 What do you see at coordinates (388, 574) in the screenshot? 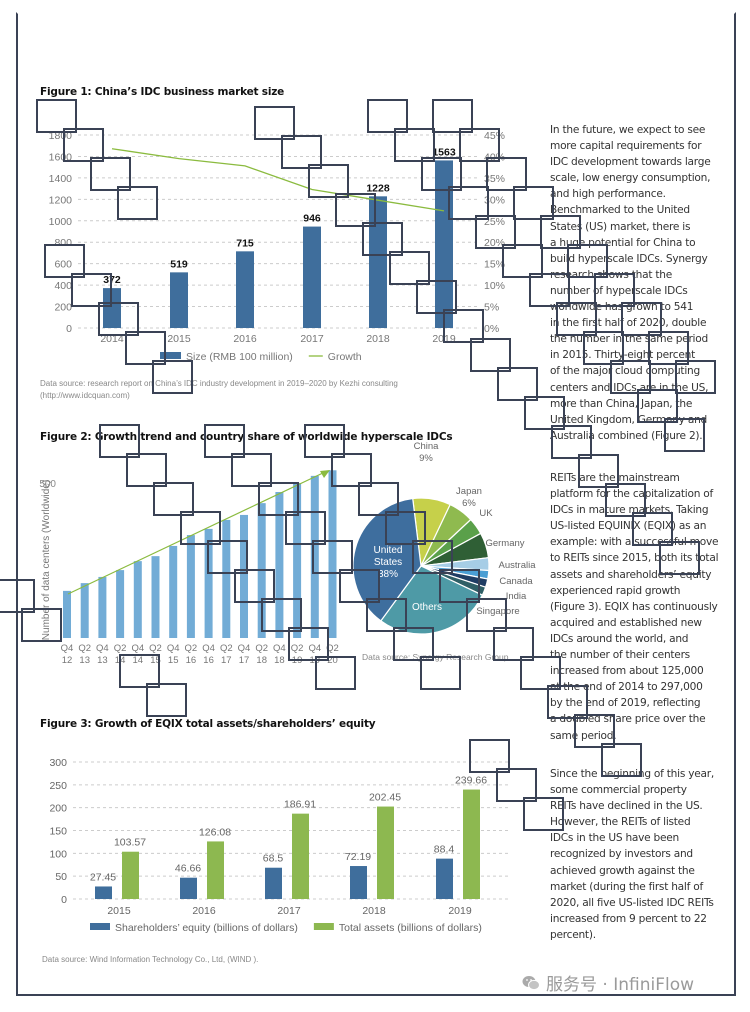
I see `pie-label-us: 38%` at bounding box center [388, 574].